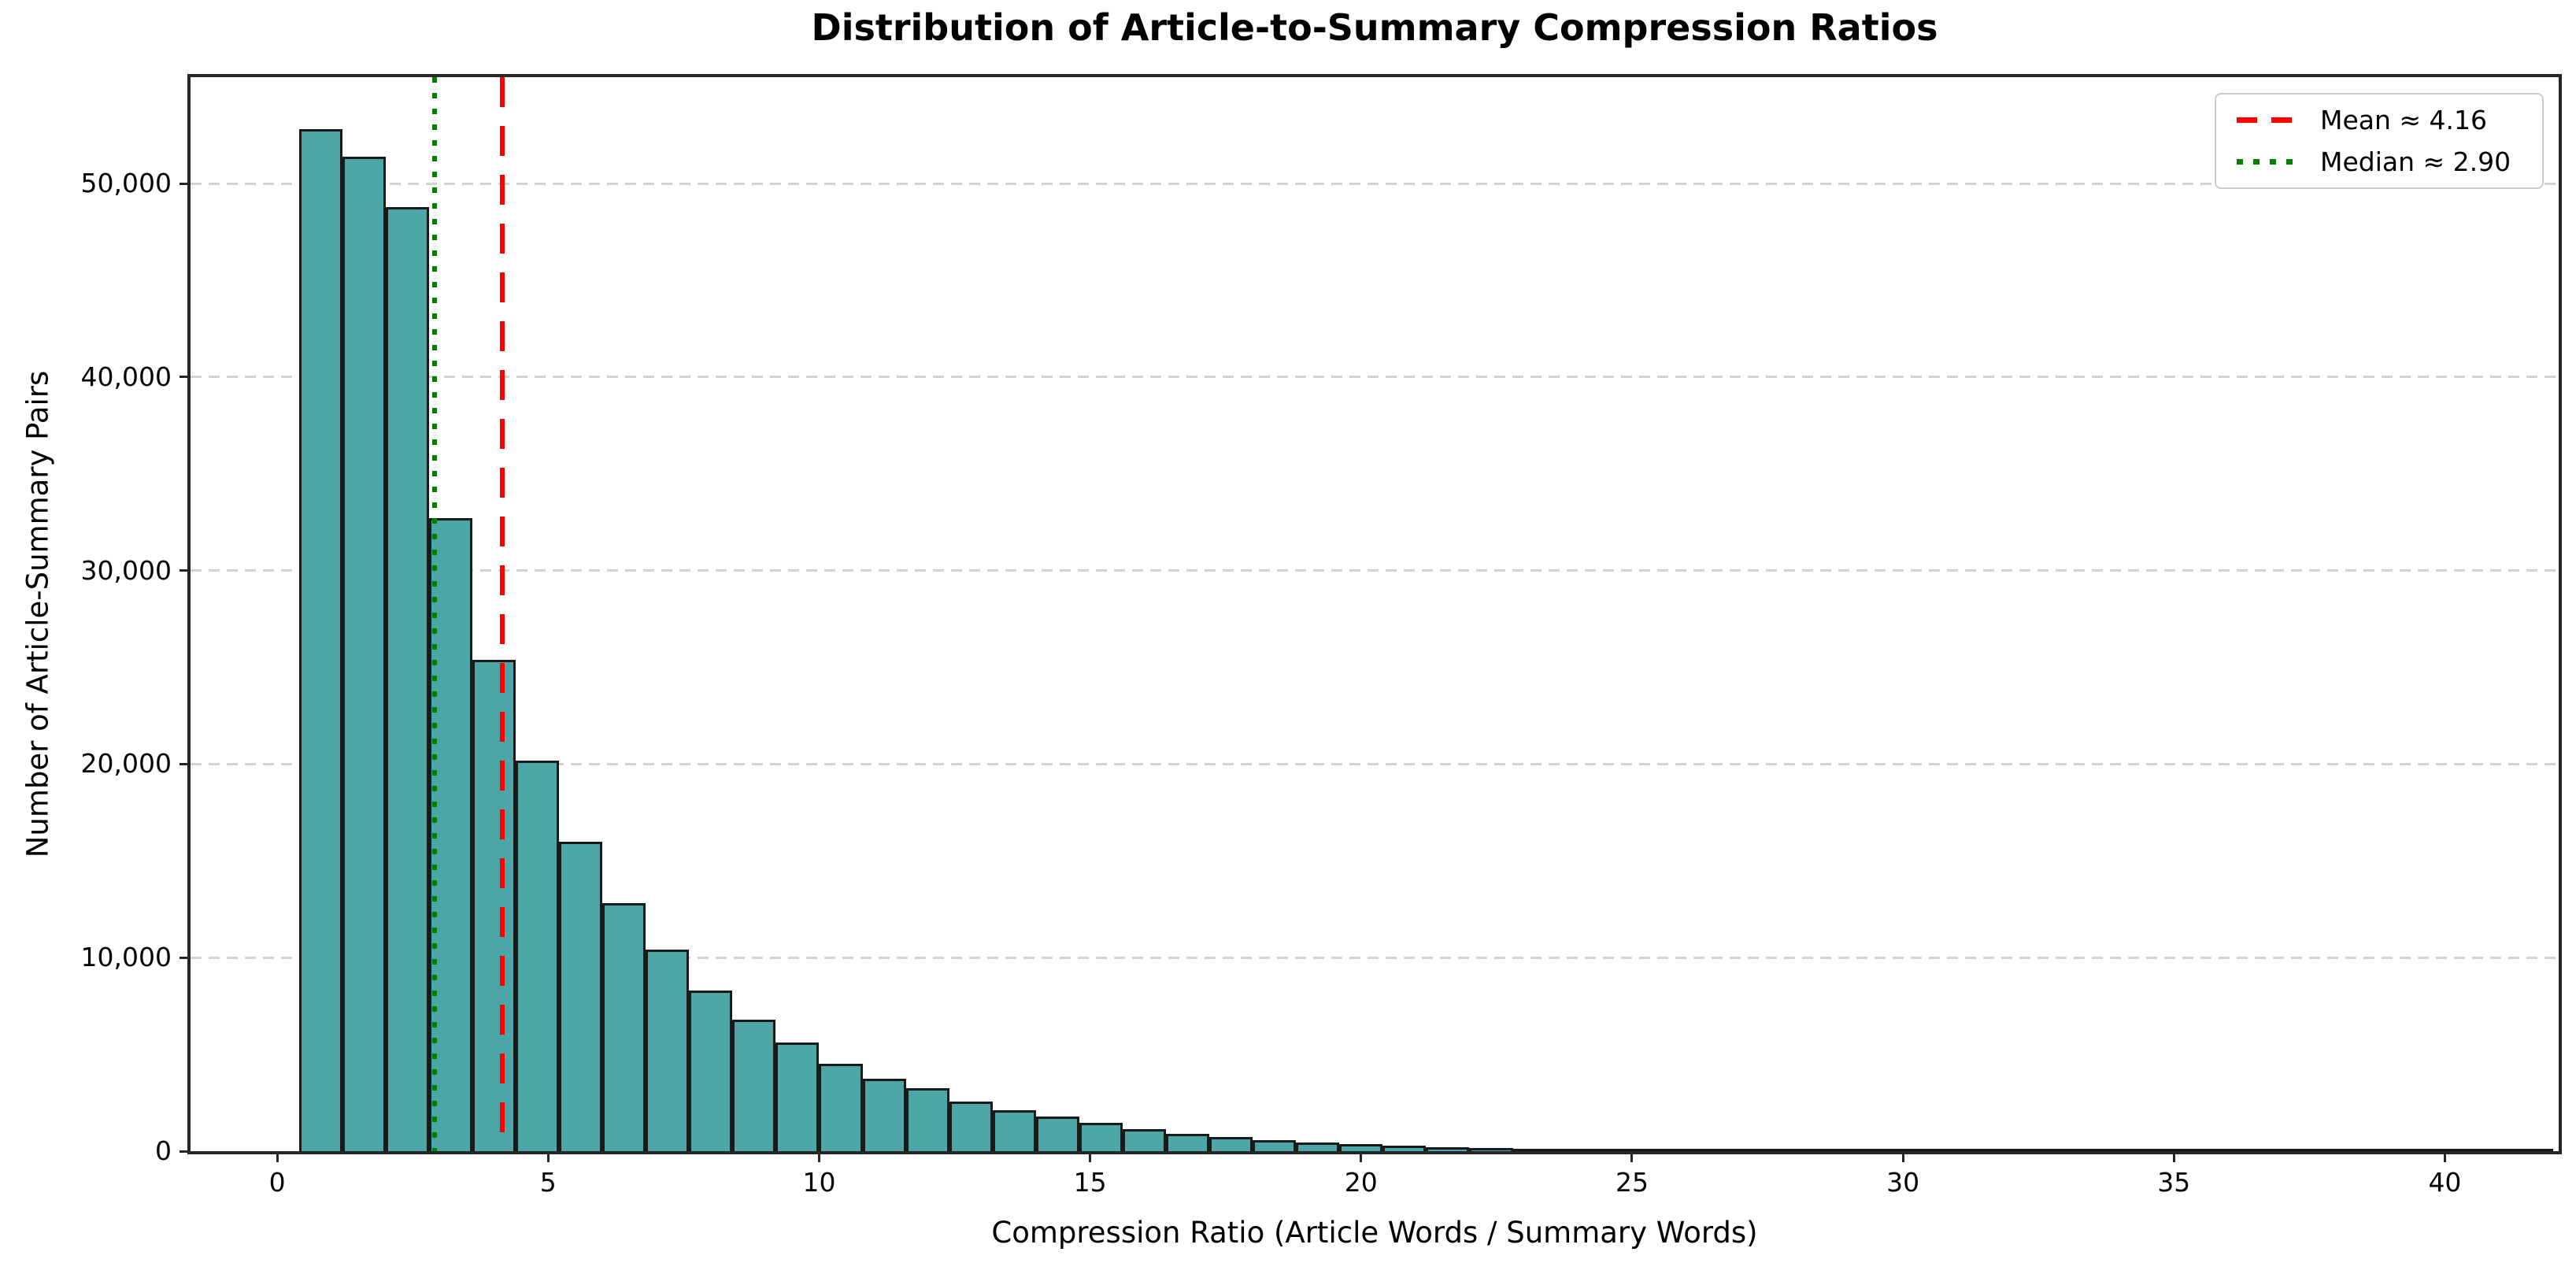  I want to click on x-tick-label: 35, so click(2174, 1182).